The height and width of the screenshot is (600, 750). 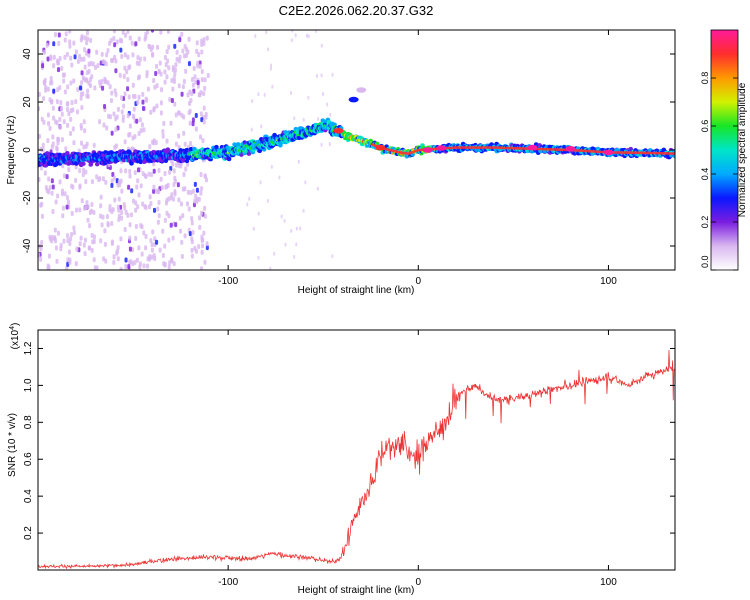 I want to click on scale-label-prefix: (x10, so click(x=15, y=339).